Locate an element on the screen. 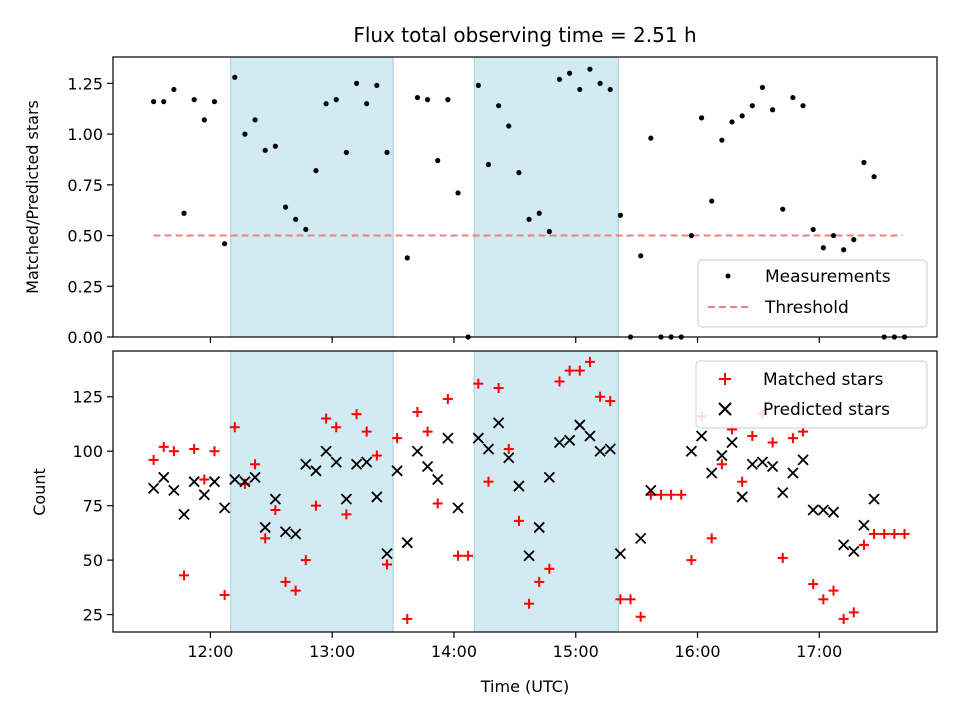 The width and height of the screenshot is (960, 720). top-chart-title: Flux total observing time = 2.51 h is located at coordinates (524, 35).